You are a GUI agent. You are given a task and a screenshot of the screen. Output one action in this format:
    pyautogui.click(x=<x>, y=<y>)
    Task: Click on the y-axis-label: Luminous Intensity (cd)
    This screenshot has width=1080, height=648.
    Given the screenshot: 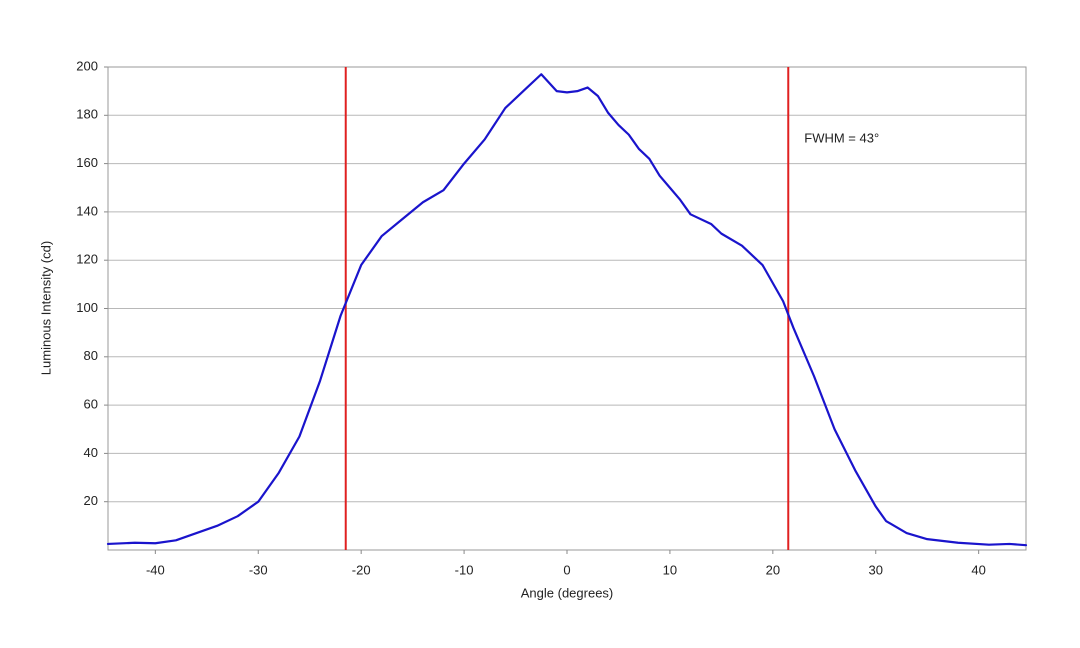 What is the action you would take?
    pyautogui.click(x=45, y=308)
    